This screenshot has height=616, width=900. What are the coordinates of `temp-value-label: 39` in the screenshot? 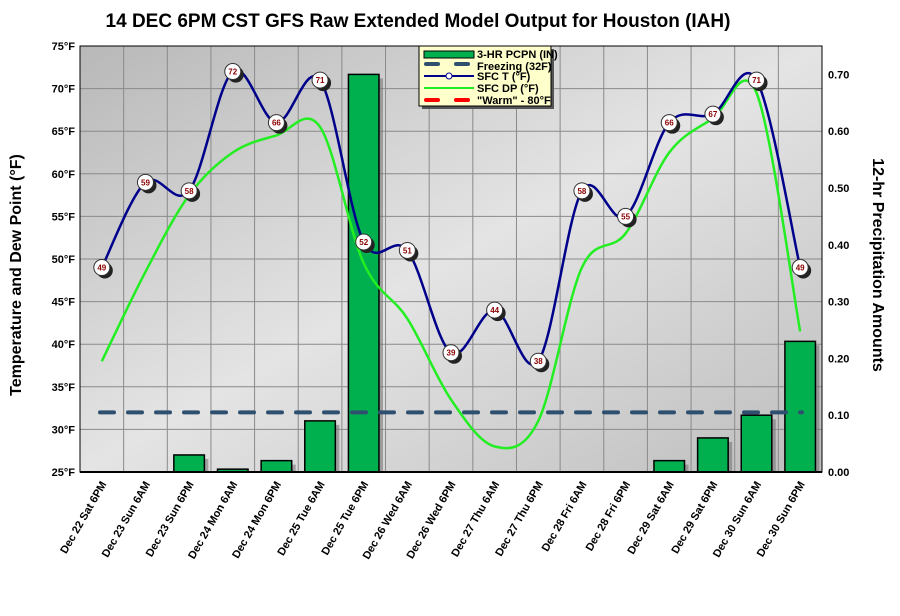 It's located at (451, 353).